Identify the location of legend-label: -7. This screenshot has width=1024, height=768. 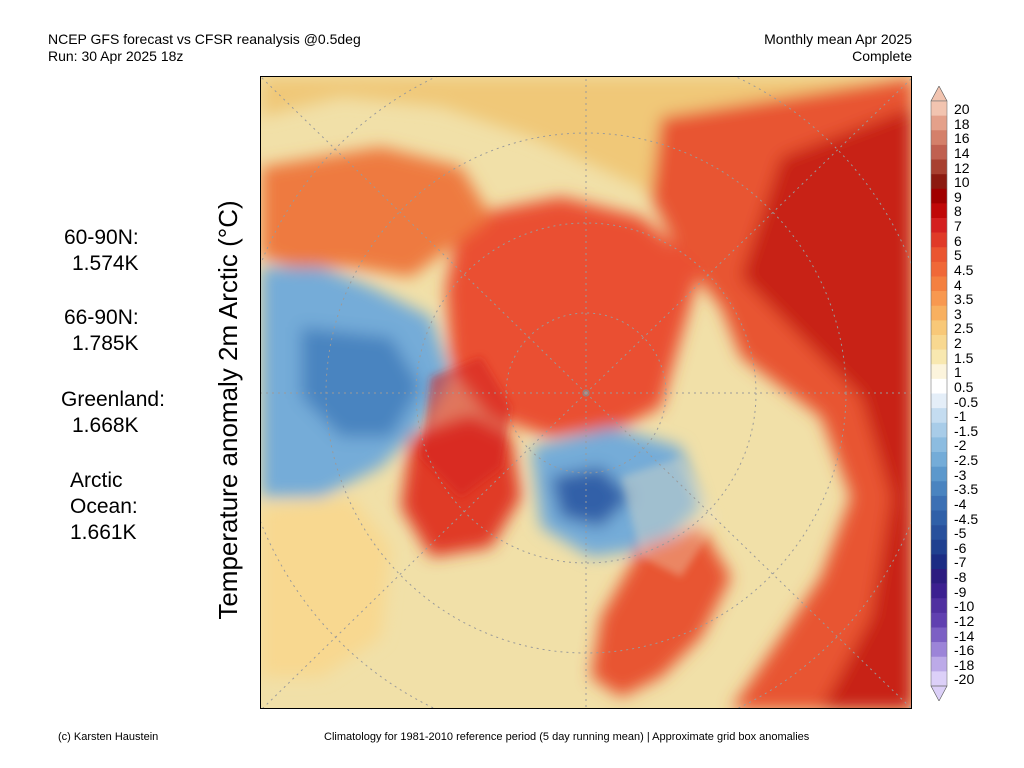
(960, 562).